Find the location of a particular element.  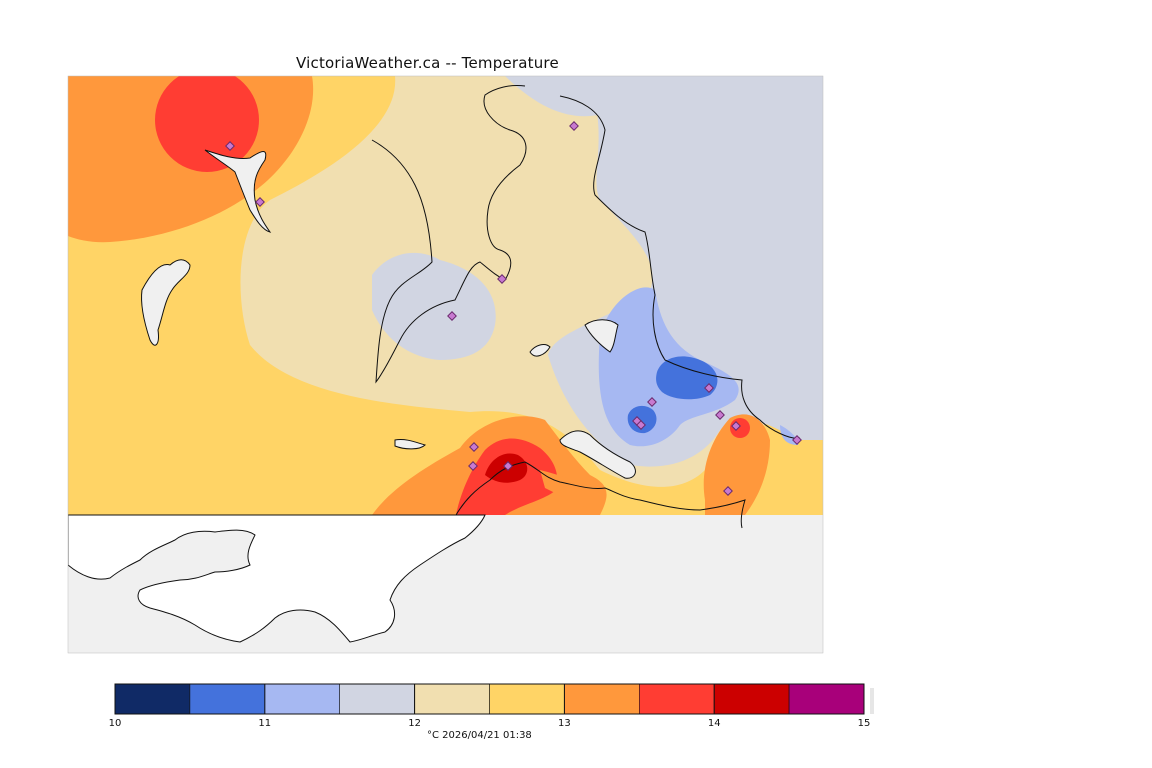

legend-tick-label: 11 is located at coordinates (264, 723).